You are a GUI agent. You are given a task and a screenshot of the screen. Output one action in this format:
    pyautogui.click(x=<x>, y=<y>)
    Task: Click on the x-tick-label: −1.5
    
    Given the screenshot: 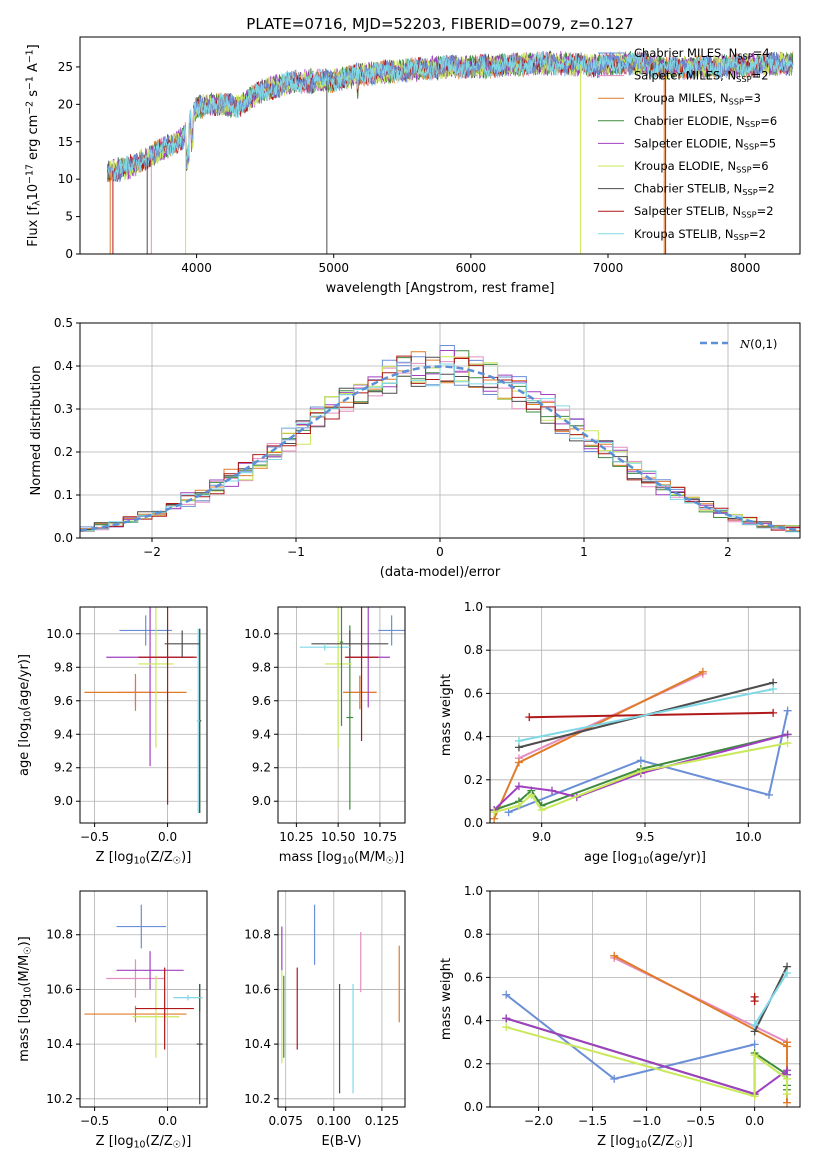 What is the action you would take?
    pyautogui.click(x=592, y=1121)
    